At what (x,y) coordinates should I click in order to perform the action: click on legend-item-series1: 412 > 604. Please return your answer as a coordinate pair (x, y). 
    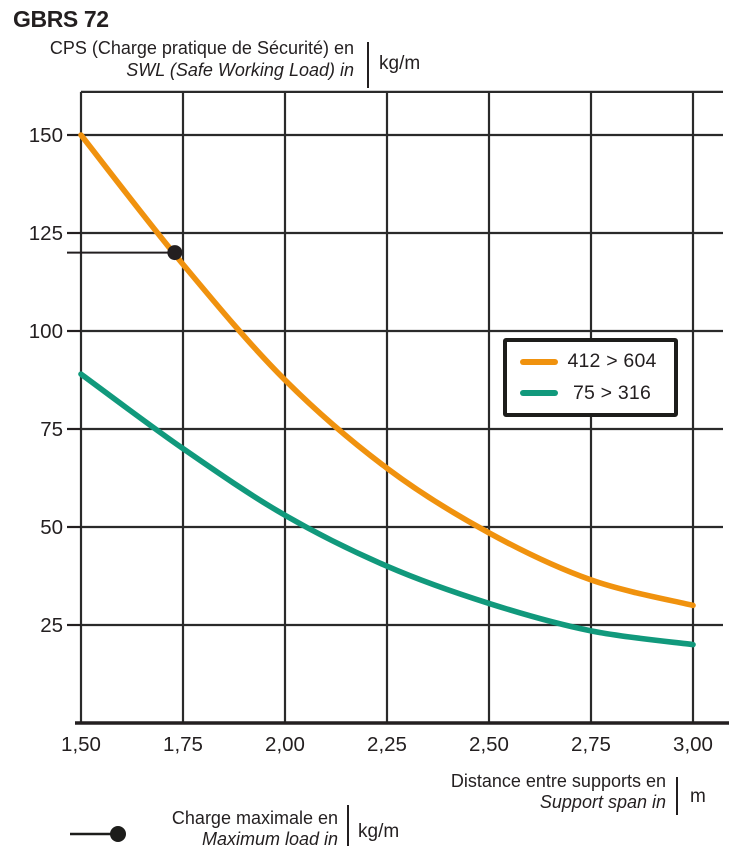
    Looking at the image, I should click on (590, 361).